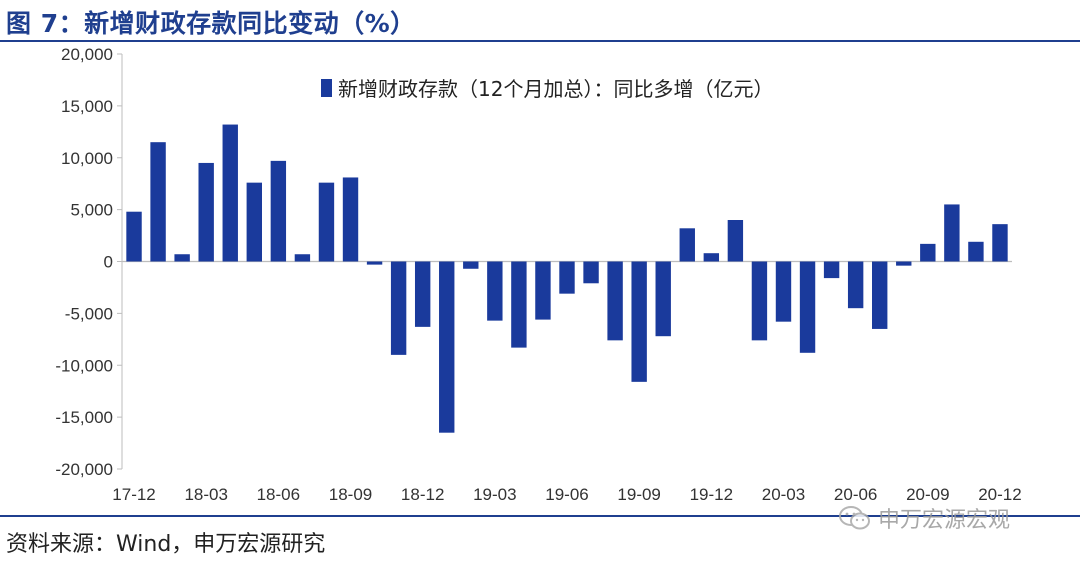 The image size is (1080, 563). I want to click on y-tick-label: 0, so click(108, 262).